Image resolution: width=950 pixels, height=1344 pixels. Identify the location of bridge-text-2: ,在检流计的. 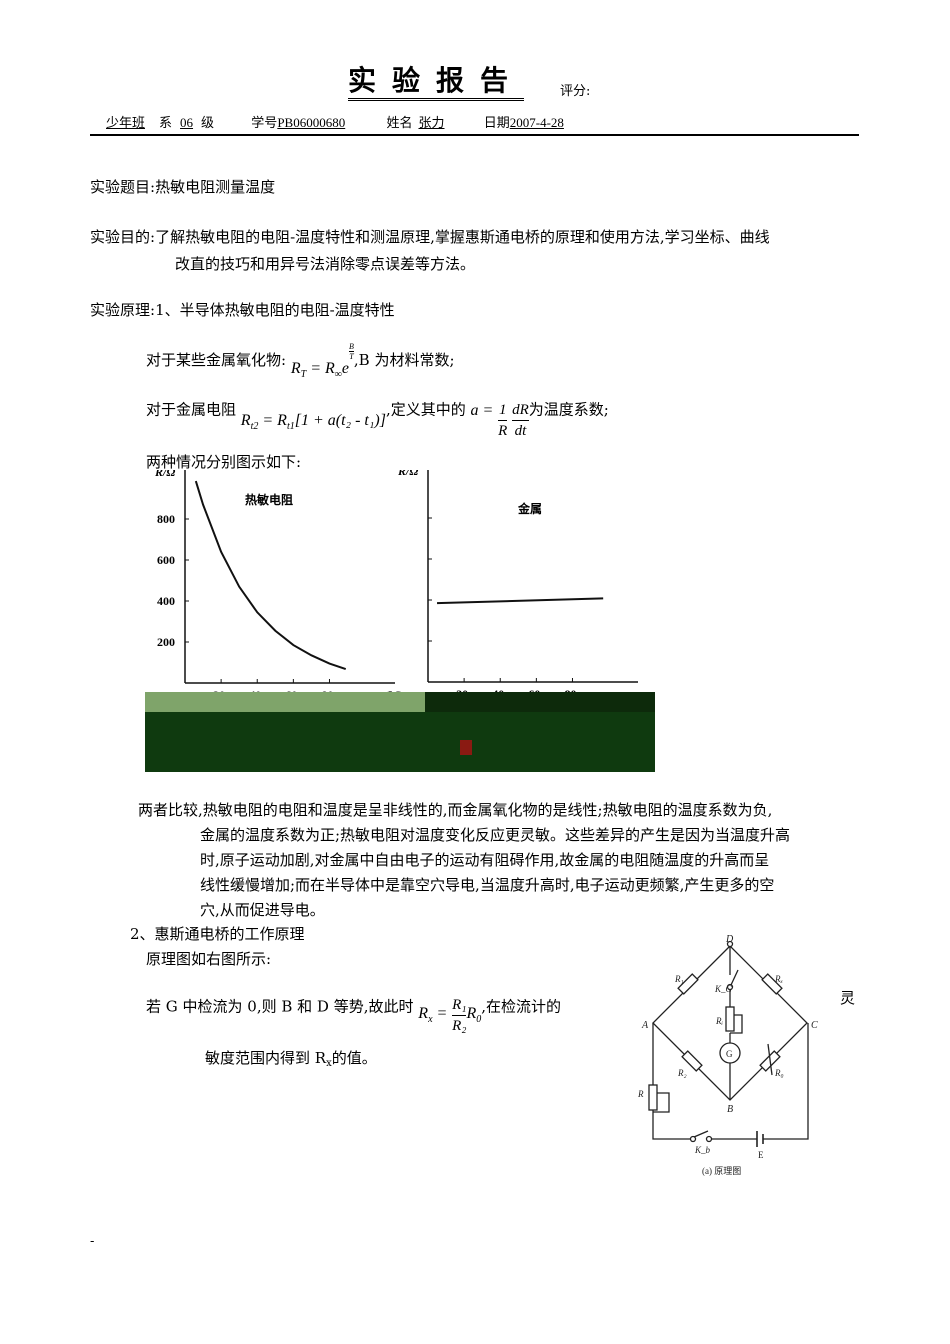
(521, 1006).